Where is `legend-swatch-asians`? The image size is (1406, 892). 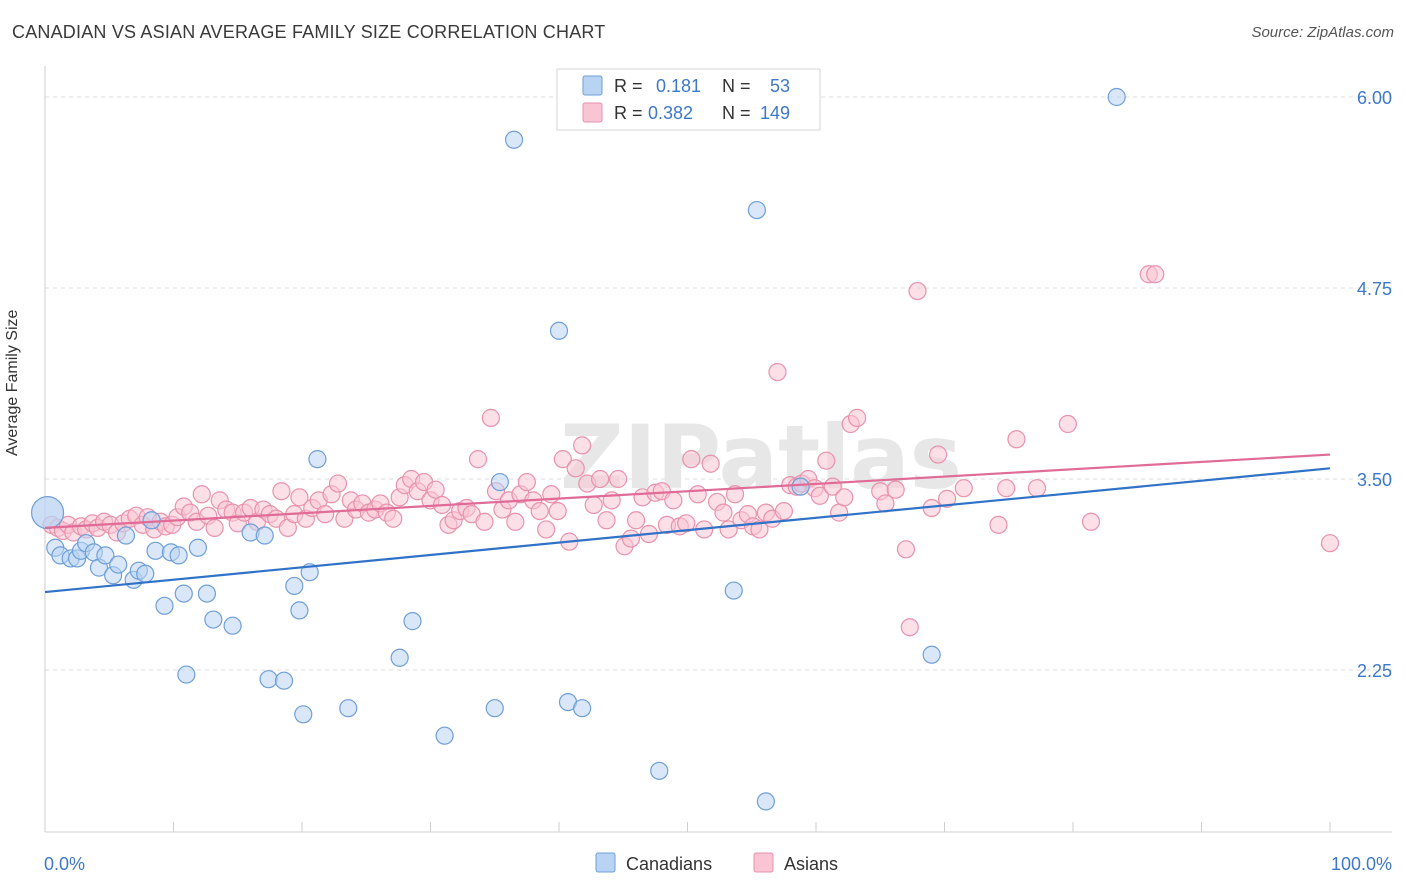
legend-swatch-asians is located at coordinates (592, 112).